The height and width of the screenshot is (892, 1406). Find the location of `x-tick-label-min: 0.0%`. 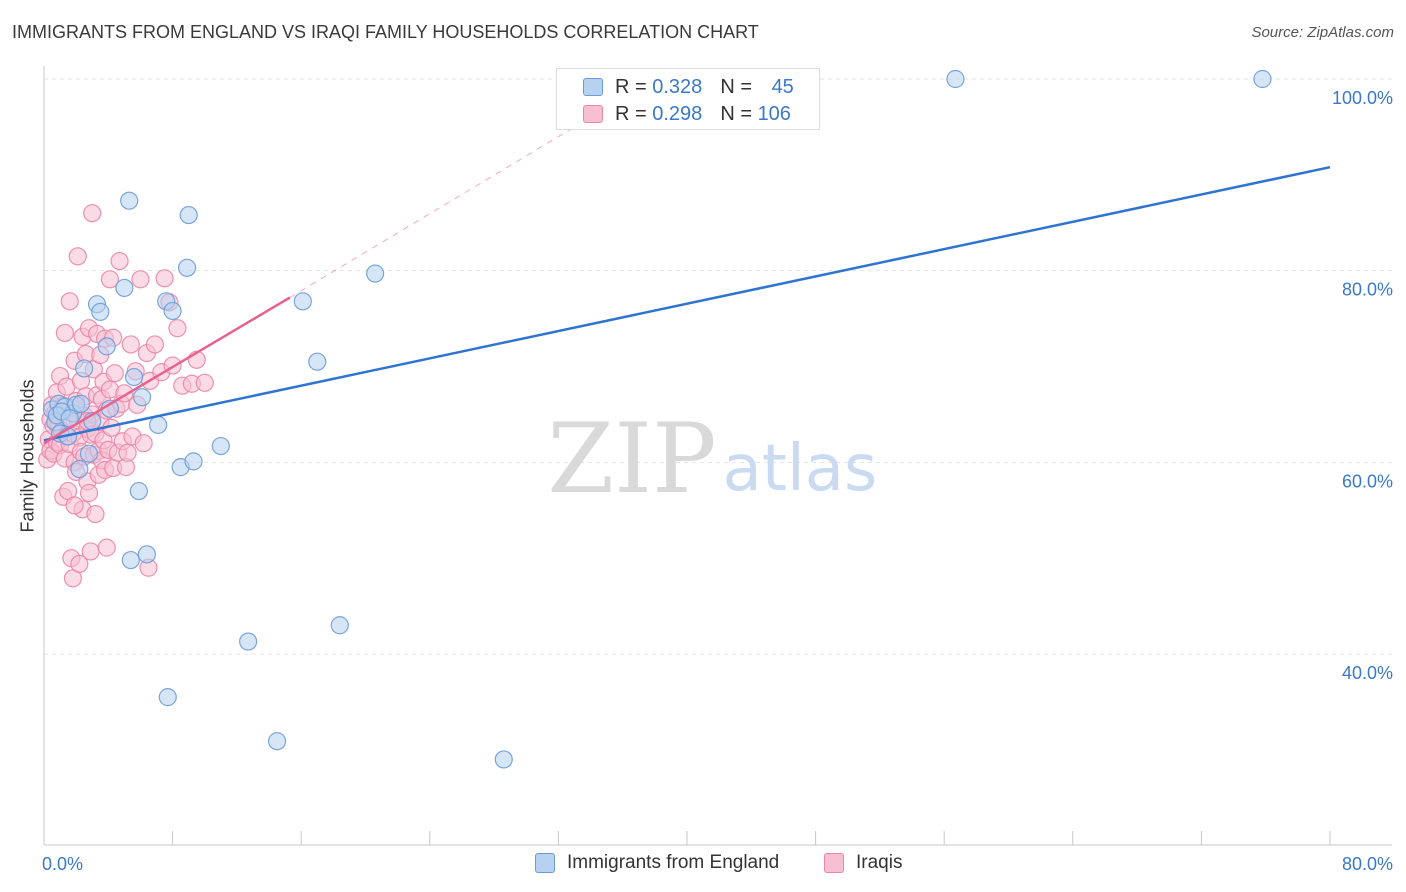

x-tick-label-min: 0.0% is located at coordinates (62, 864).